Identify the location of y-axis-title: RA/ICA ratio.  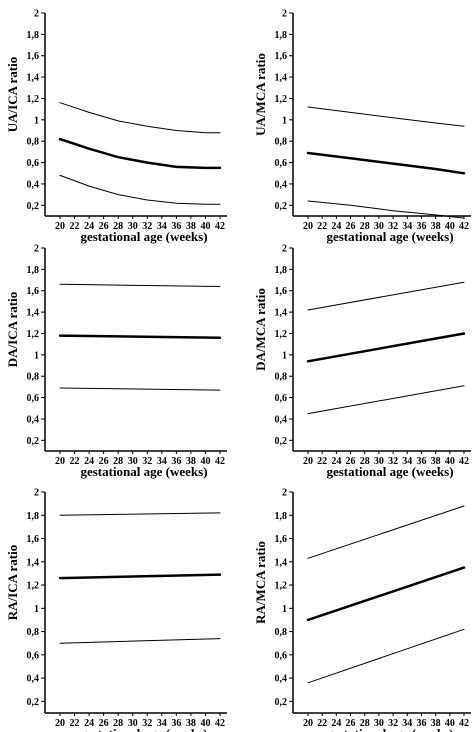
(12, 582).